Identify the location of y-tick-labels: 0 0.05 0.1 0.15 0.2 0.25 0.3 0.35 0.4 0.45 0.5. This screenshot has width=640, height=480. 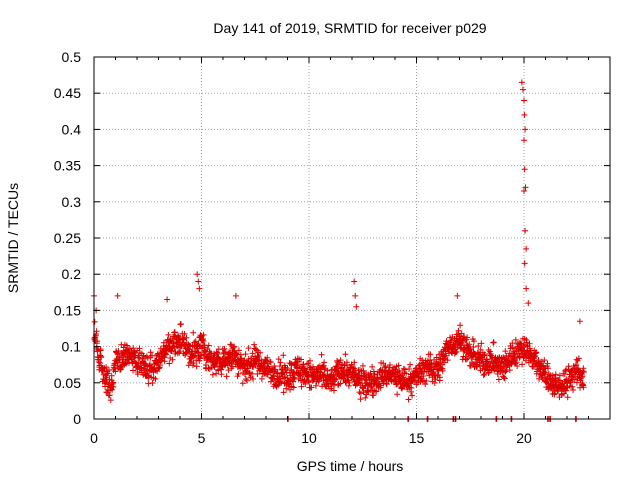
(67, 238).